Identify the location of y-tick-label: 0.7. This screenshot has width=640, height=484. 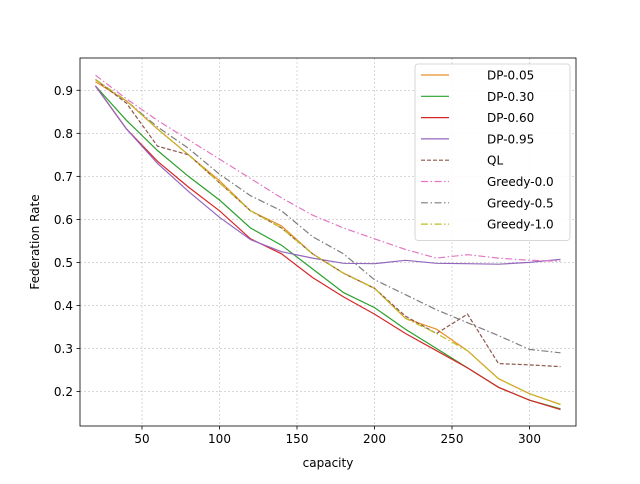
(63, 177).